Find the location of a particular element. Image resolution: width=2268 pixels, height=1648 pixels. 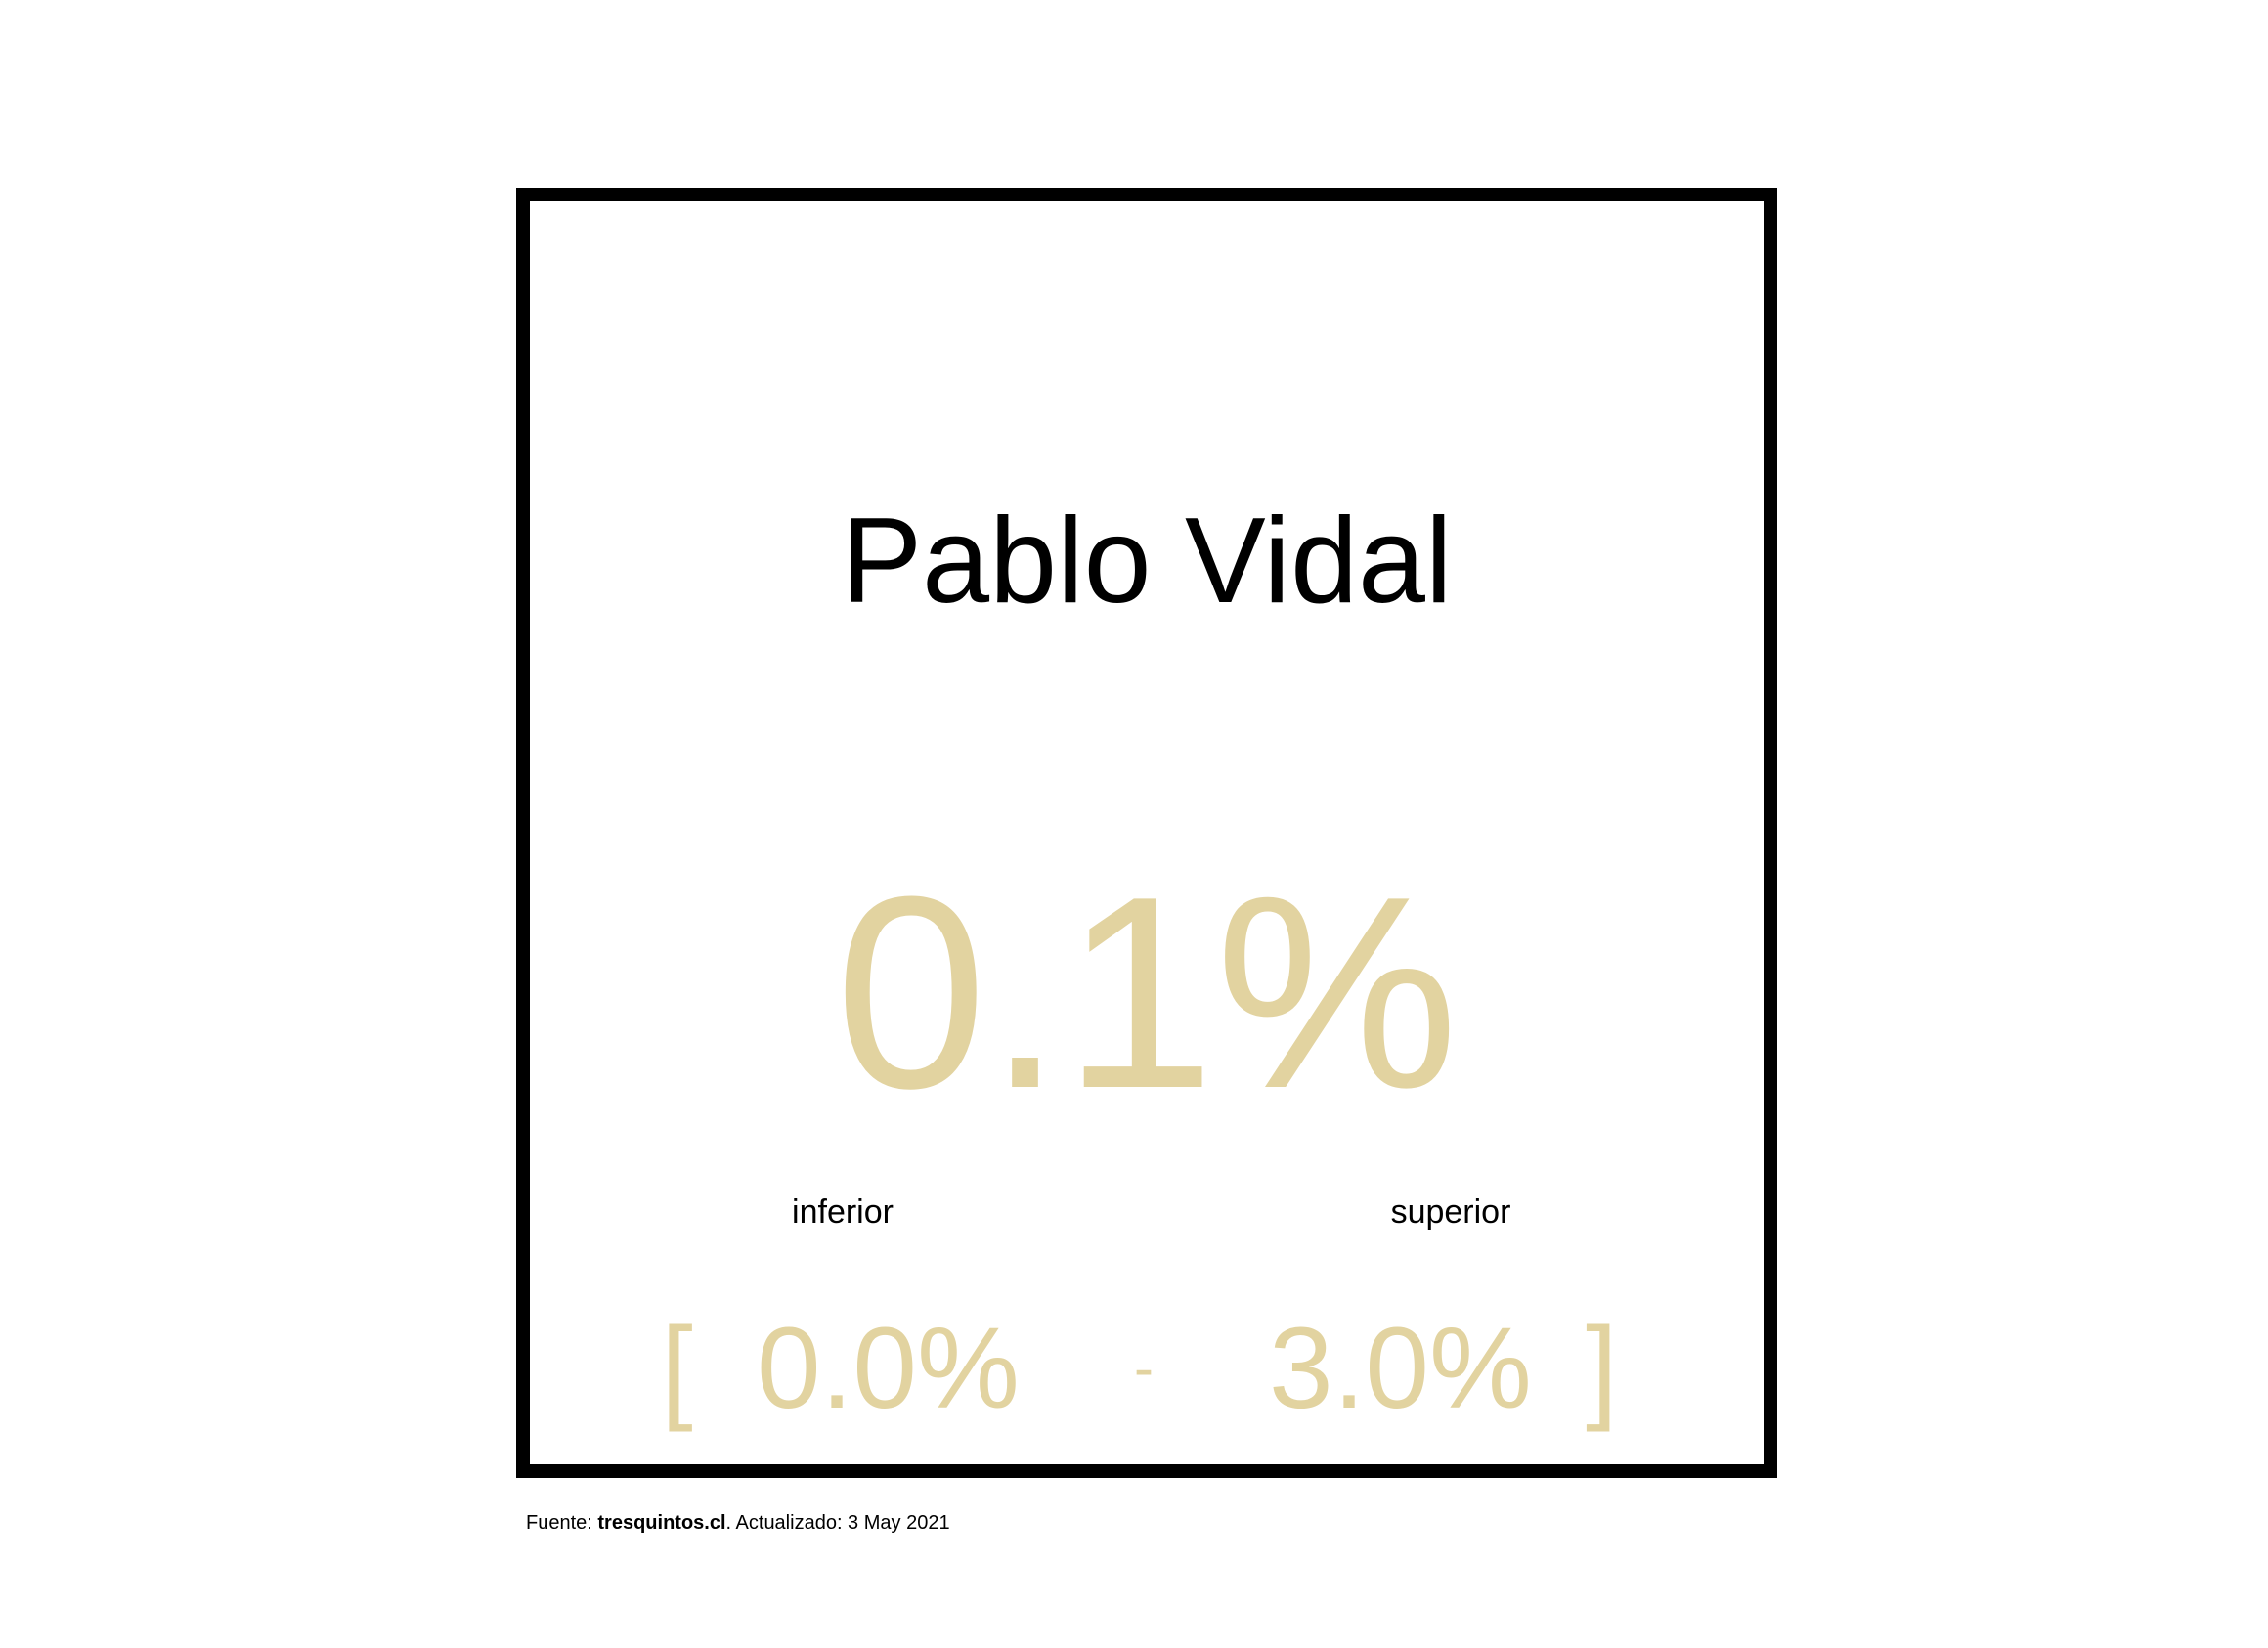

lower-bound-label: inferior is located at coordinates (843, 1212).